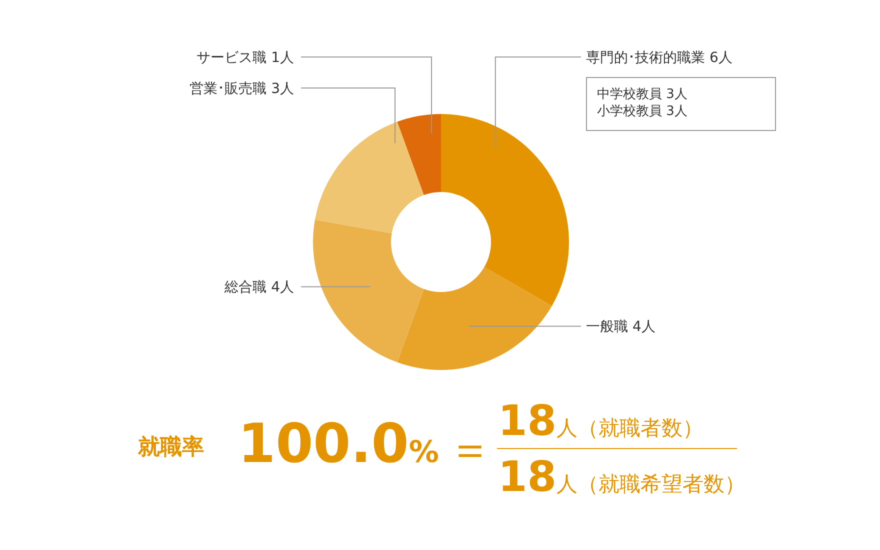  What do you see at coordinates (245, 58) in the screenshot?
I see `slice-label: サービス職 1人` at bounding box center [245, 58].